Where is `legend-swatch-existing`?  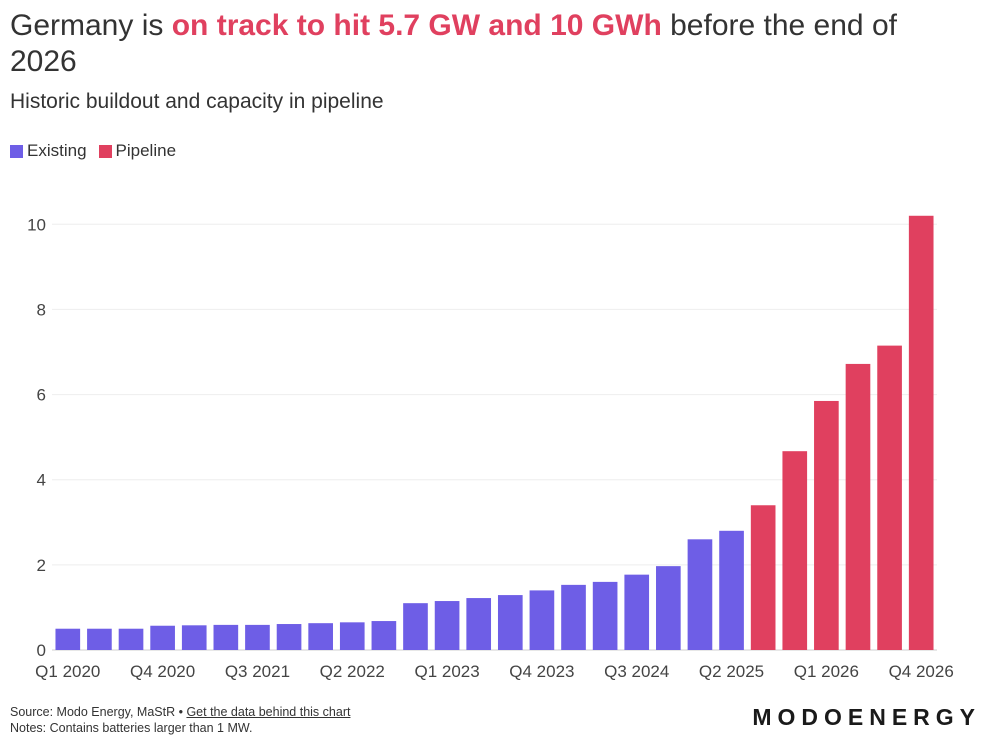 legend-swatch-existing is located at coordinates (16, 151).